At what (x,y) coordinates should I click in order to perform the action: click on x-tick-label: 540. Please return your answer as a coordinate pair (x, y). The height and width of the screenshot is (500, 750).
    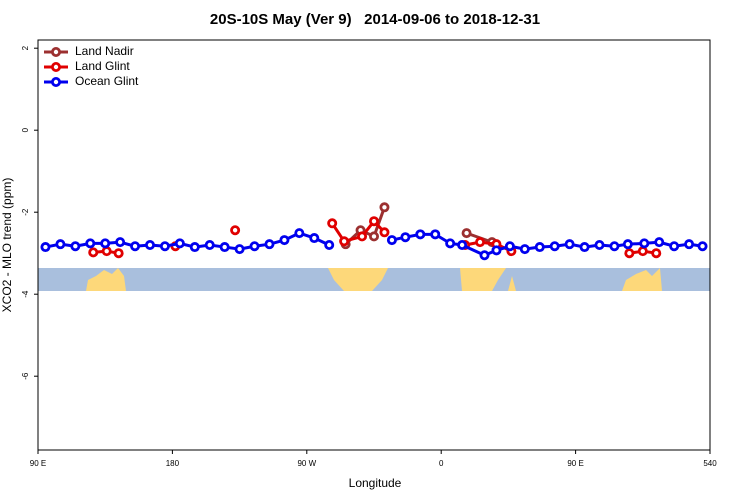
    Looking at the image, I should click on (710, 463).